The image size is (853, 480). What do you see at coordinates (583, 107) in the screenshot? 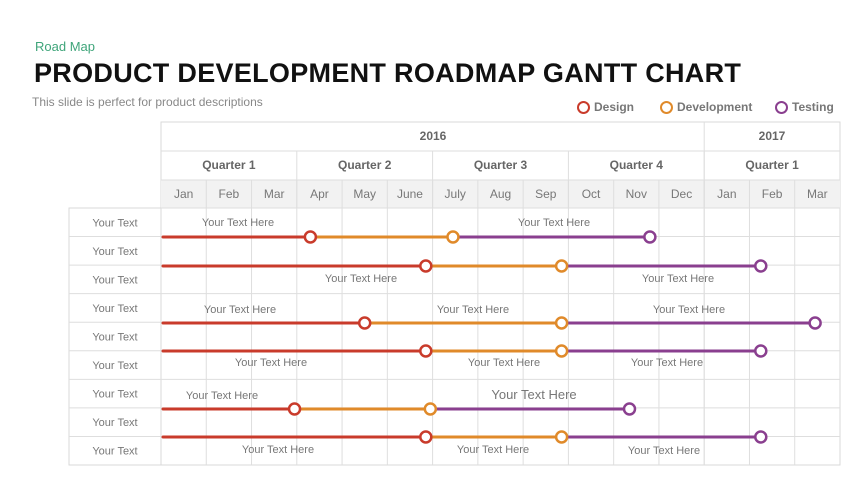
I see `design-marker-icon` at bounding box center [583, 107].